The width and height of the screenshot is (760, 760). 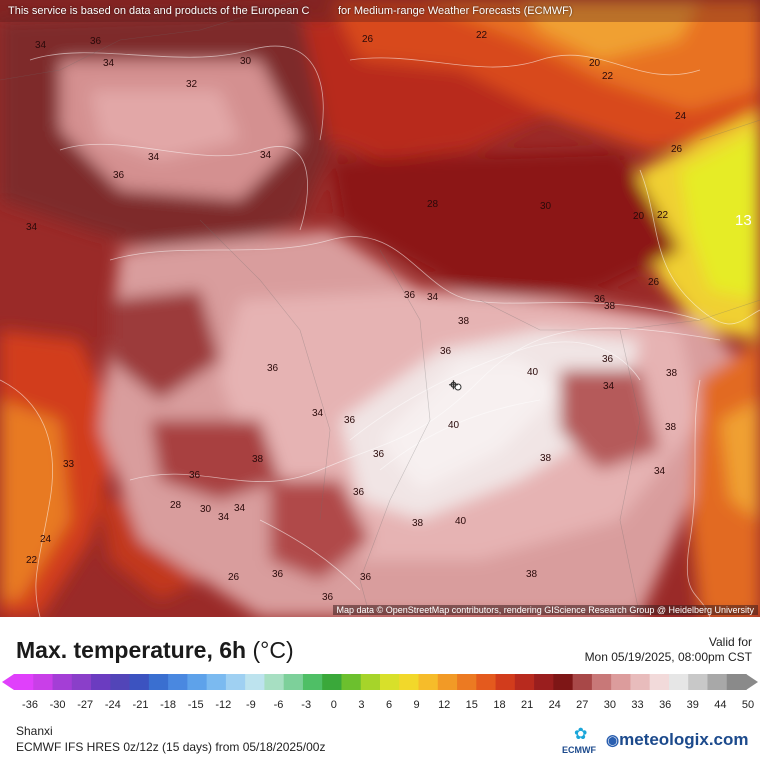 What do you see at coordinates (610, 705) in the screenshot?
I see `color-scale-label: 30` at bounding box center [610, 705].